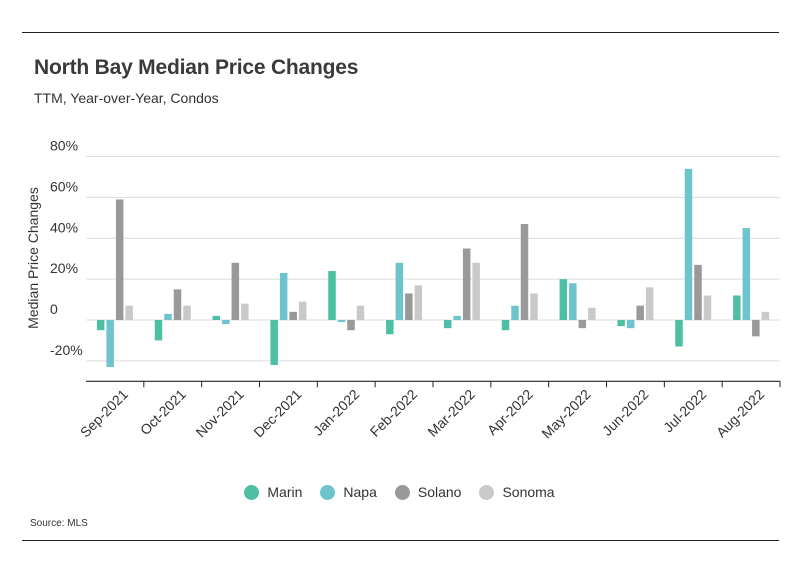  What do you see at coordinates (168, 316) in the screenshot?
I see `bar-napa-oct-2021` at bounding box center [168, 316].